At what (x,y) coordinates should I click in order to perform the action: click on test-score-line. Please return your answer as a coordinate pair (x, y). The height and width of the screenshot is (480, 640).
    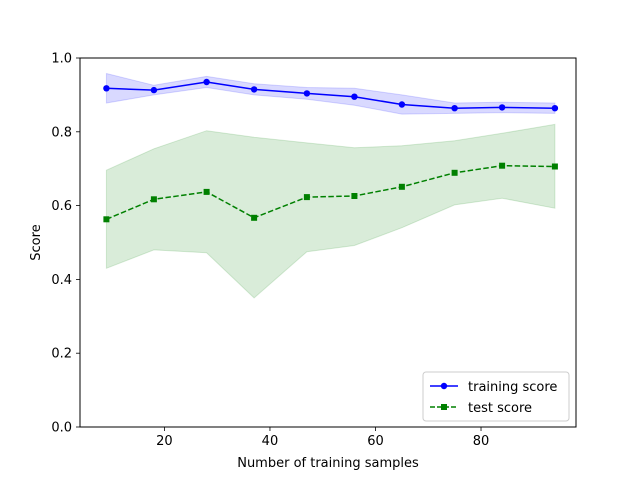
    Looking at the image, I should click on (330, 192).